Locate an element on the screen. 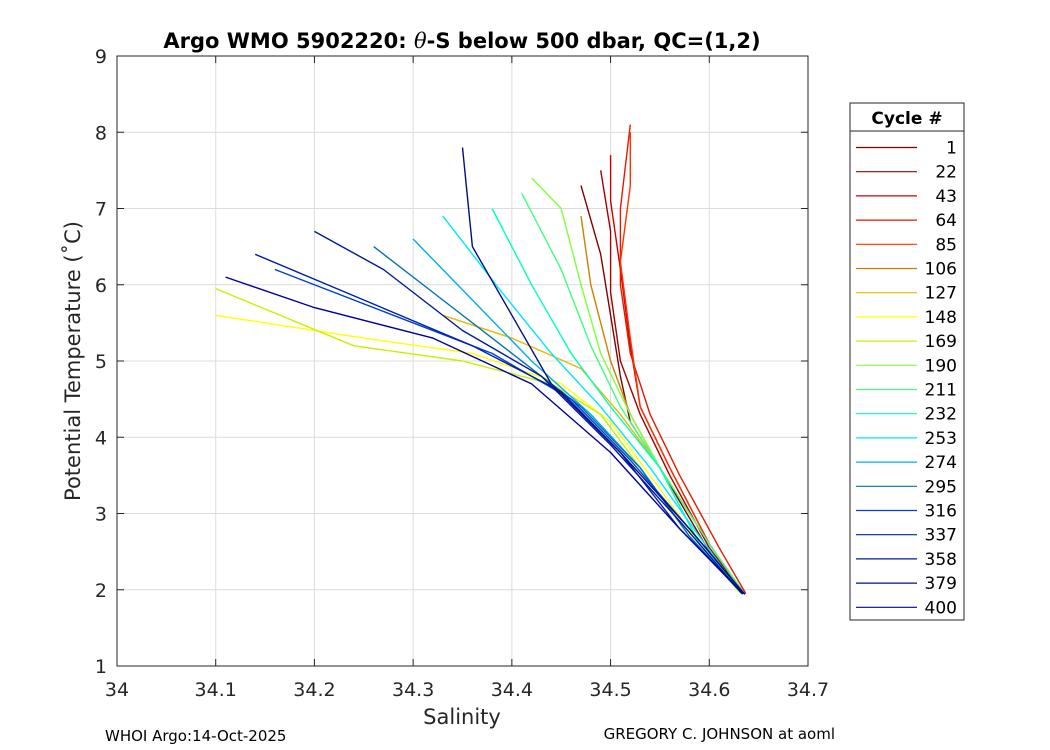 The width and height of the screenshot is (1050, 750). x-tick-label: 34 is located at coordinates (117, 690).